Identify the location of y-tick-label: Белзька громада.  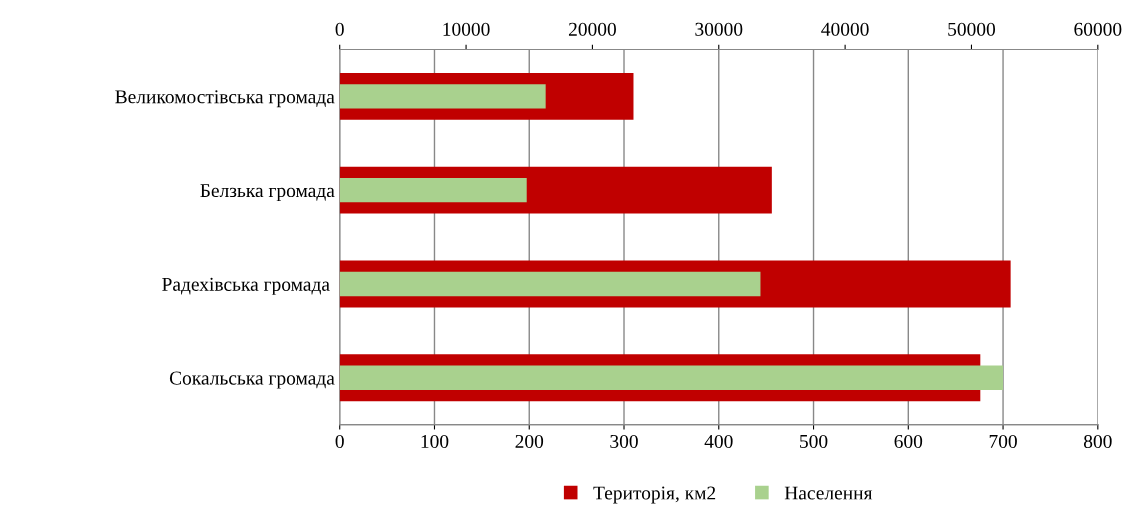
(267, 193).